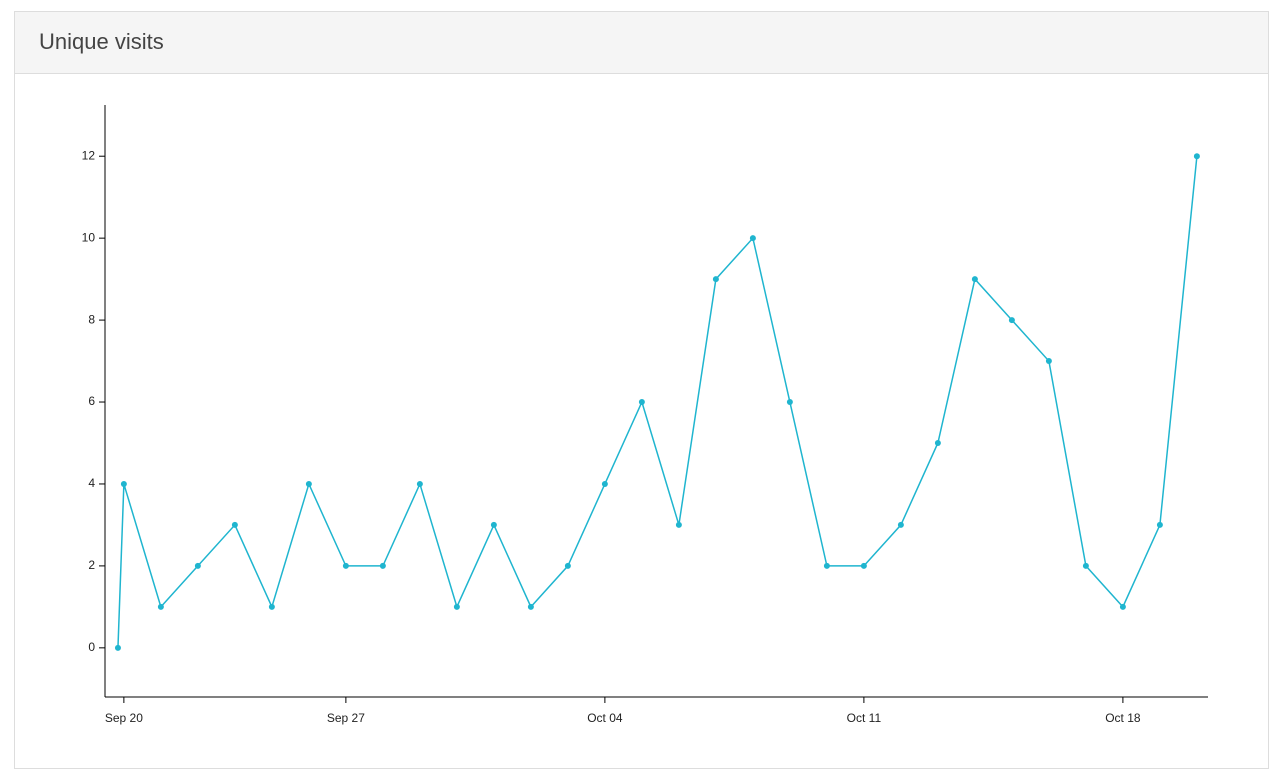 The width and height of the screenshot is (1283, 782). What do you see at coordinates (91, 565) in the screenshot?
I see `y-tick-label: 2` at bounding box center [91, 565].